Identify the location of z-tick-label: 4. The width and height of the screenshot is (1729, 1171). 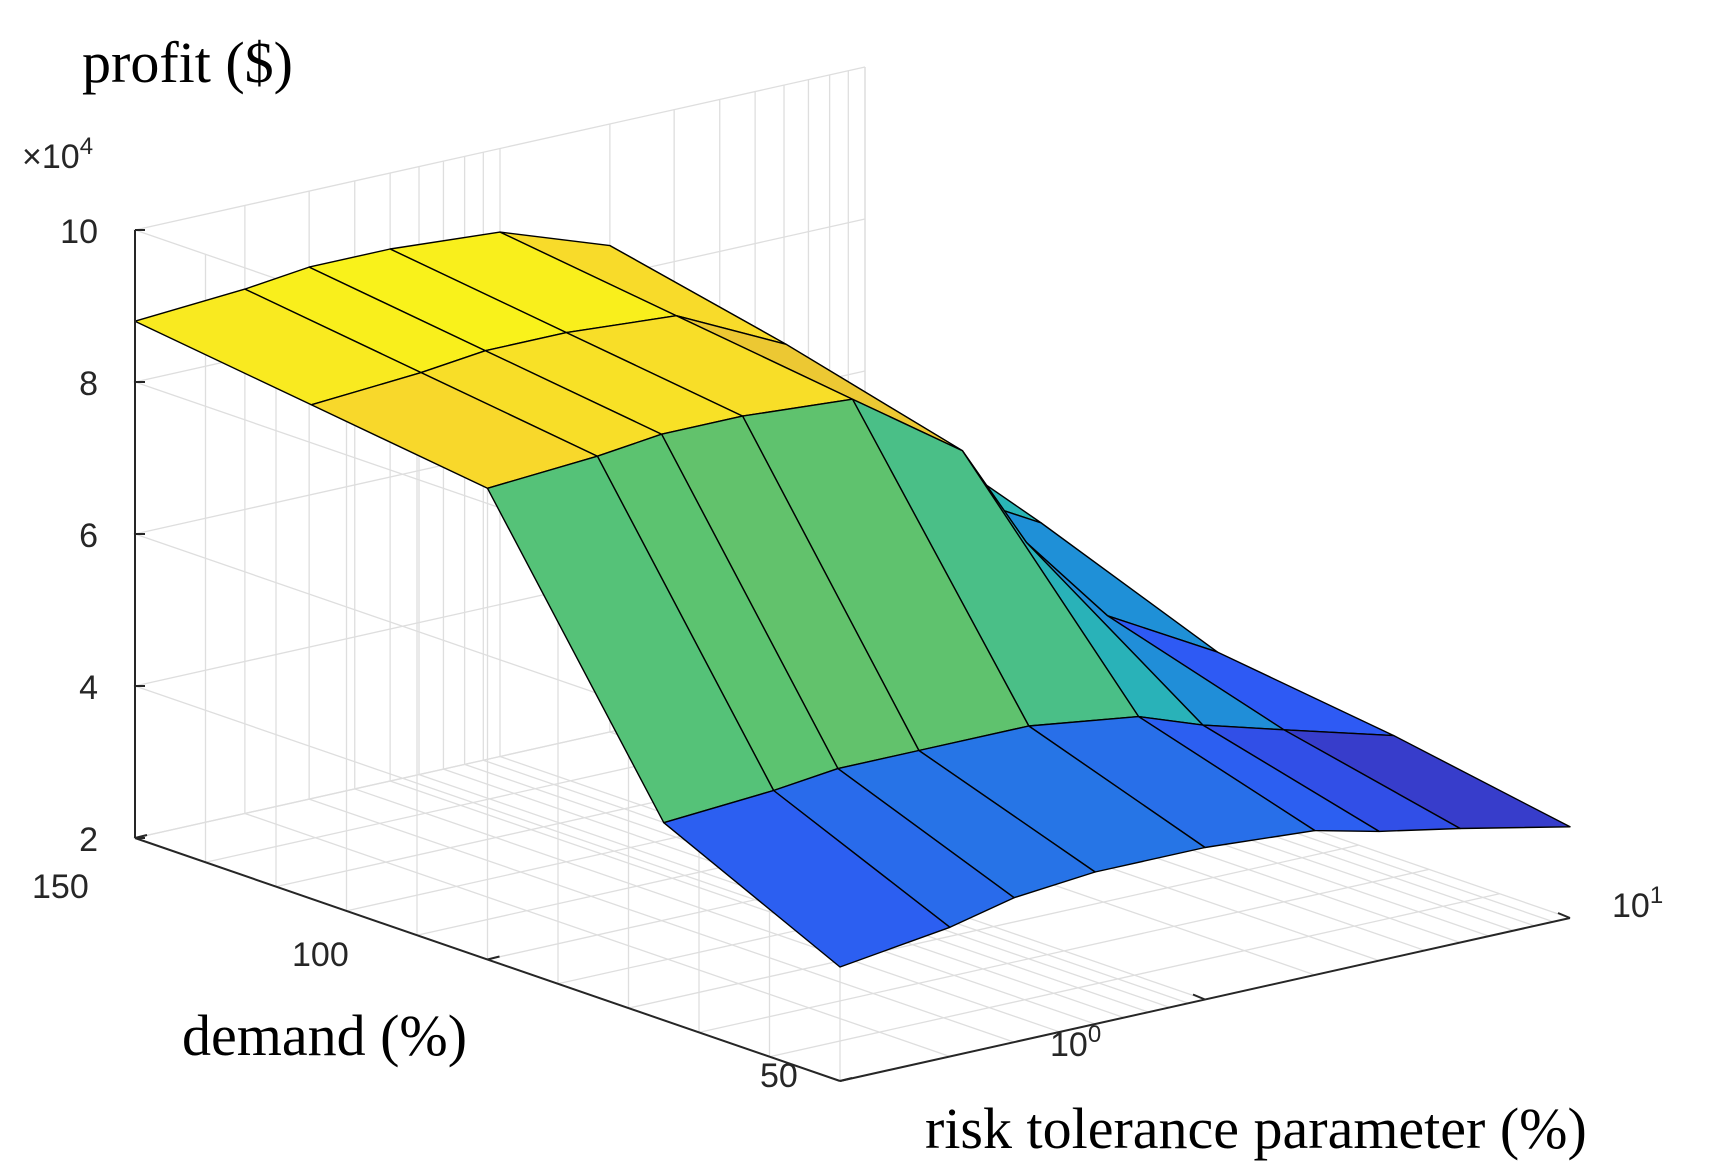
(88, 688).